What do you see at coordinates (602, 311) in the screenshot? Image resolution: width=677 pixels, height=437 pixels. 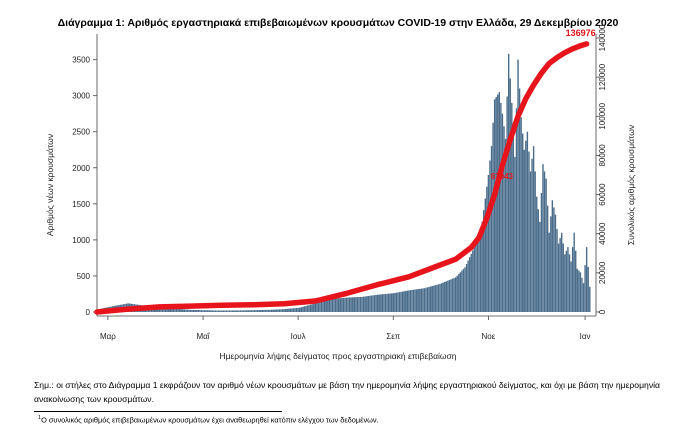 I see `y-right-tick-label: 0` at bounding box center [602, 311].